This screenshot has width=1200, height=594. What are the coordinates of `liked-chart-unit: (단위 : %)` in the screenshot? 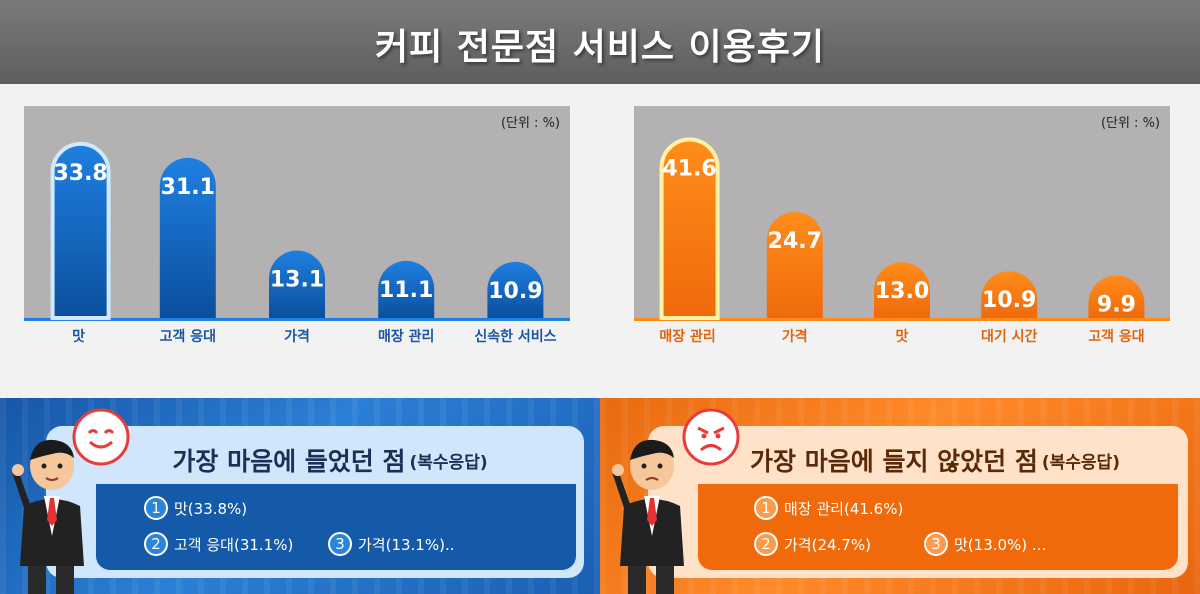 It's located at (530, 123).